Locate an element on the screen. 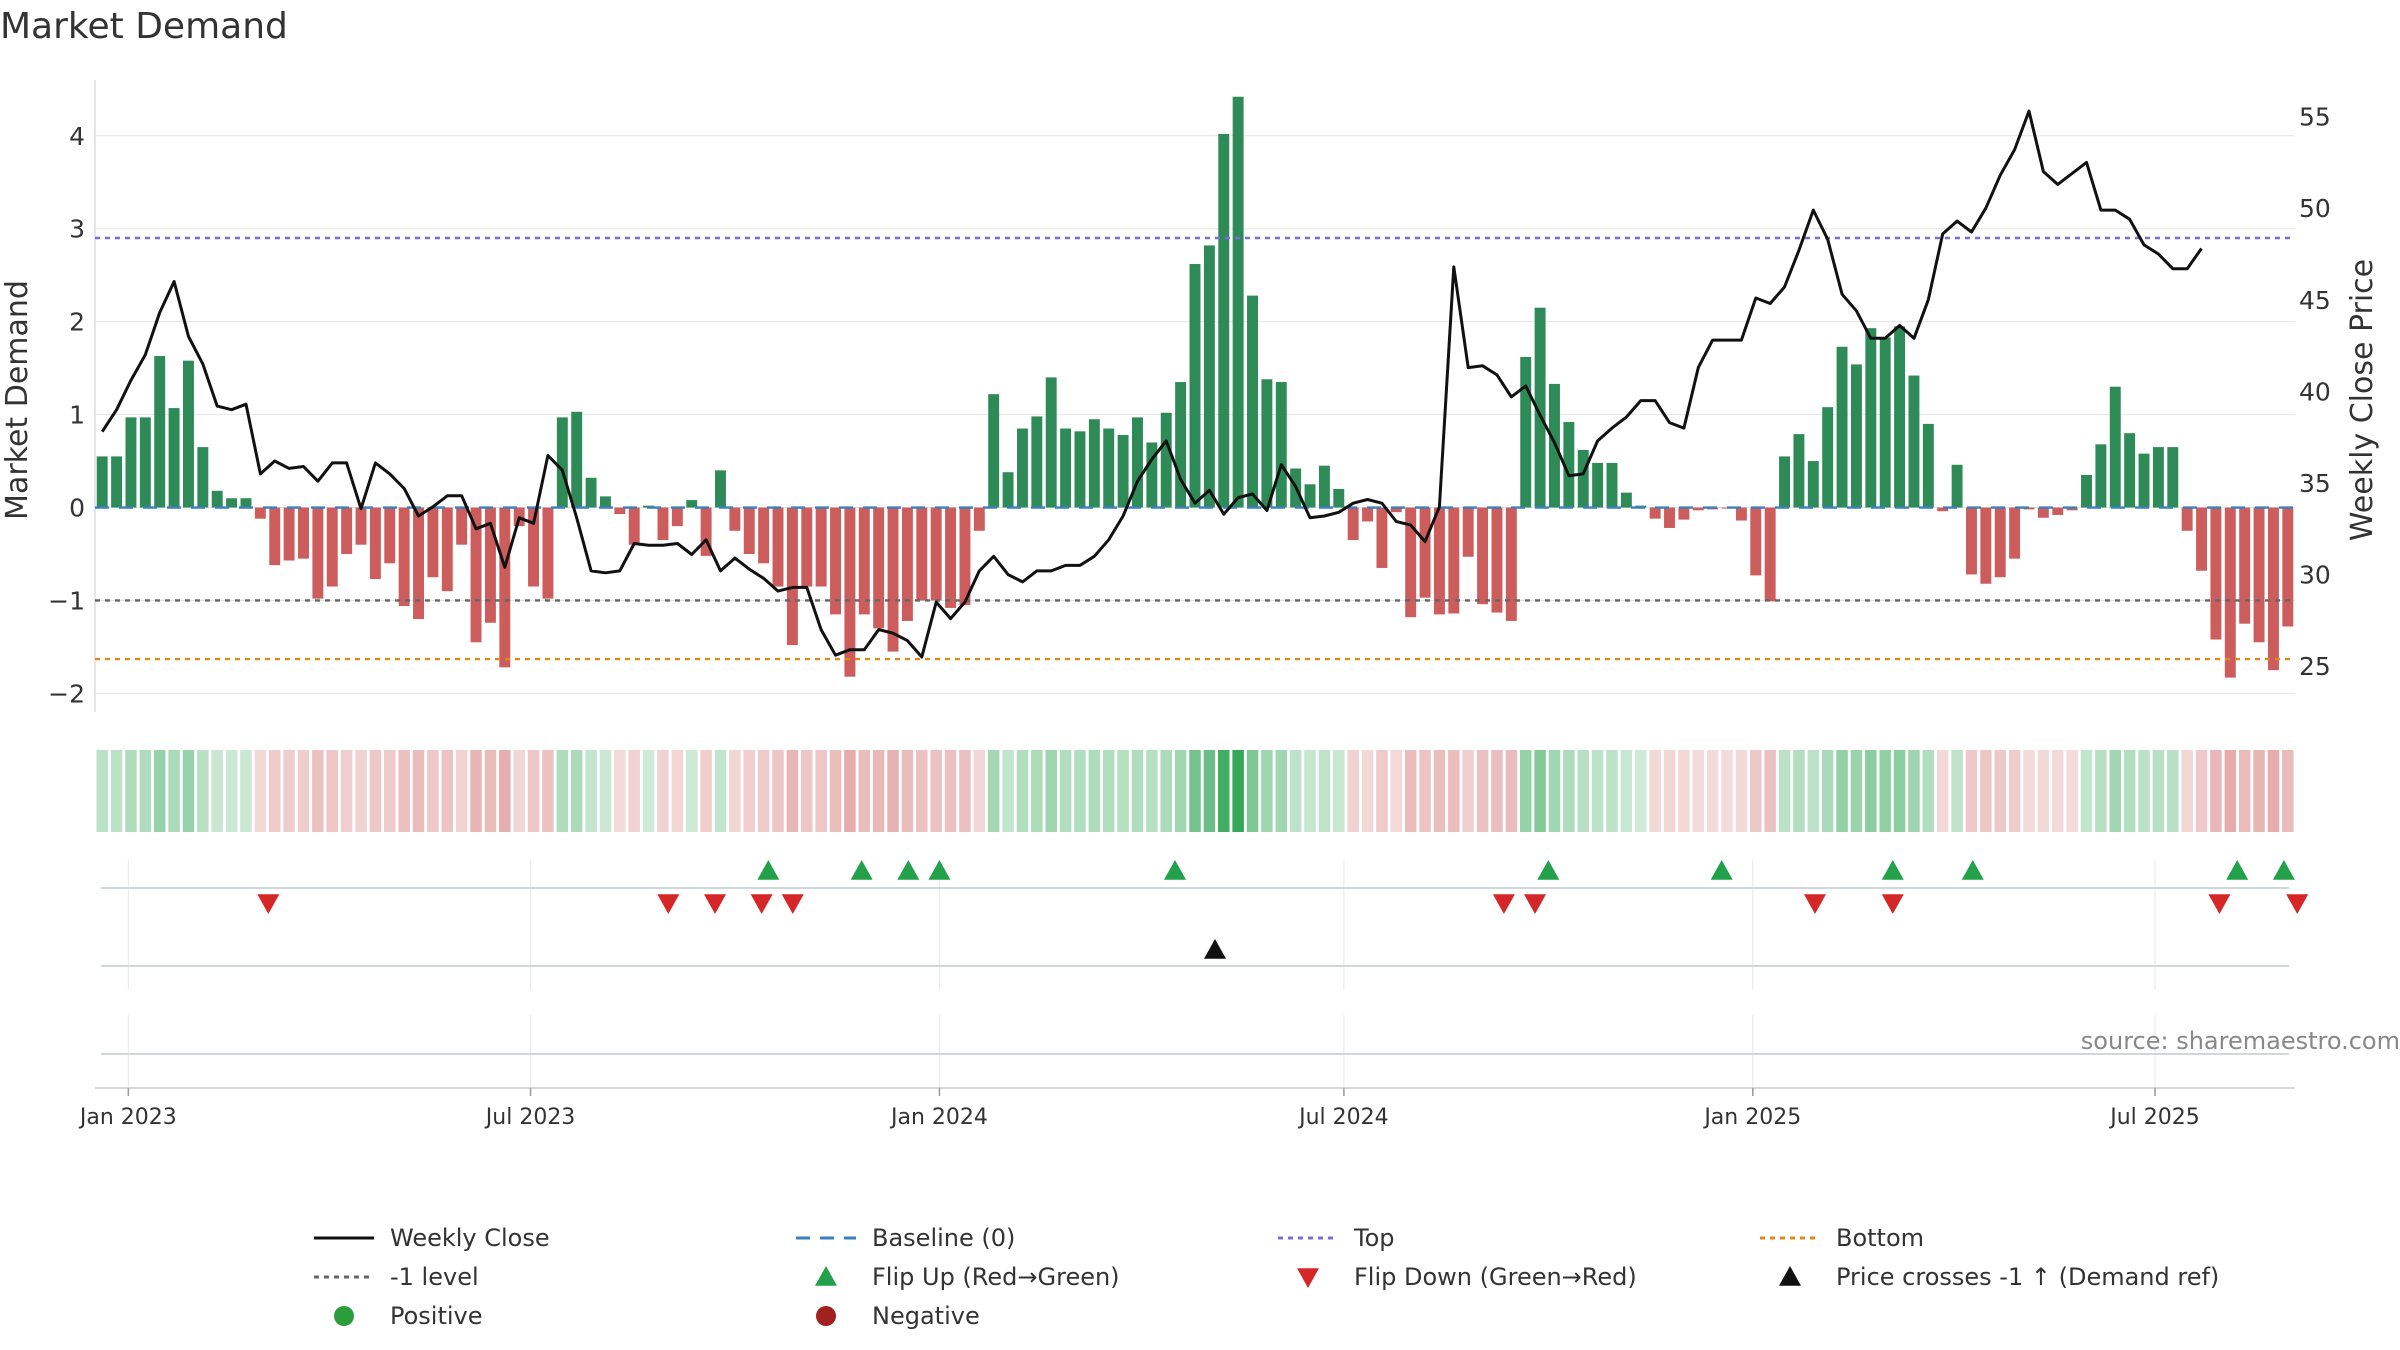 The image size is (2400, 1350). y-tick-label: −1 is located at coordinates (66, 600).